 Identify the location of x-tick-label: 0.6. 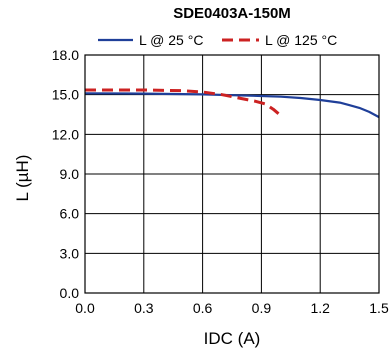
(203, 308).